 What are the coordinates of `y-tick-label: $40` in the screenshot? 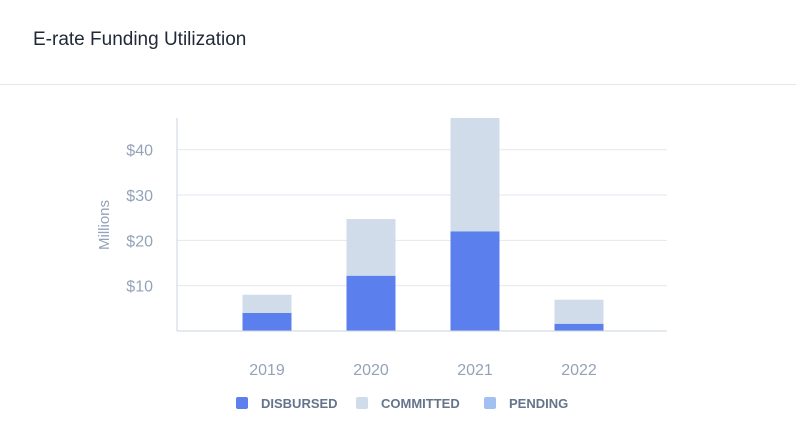 It's located at (139, 151).